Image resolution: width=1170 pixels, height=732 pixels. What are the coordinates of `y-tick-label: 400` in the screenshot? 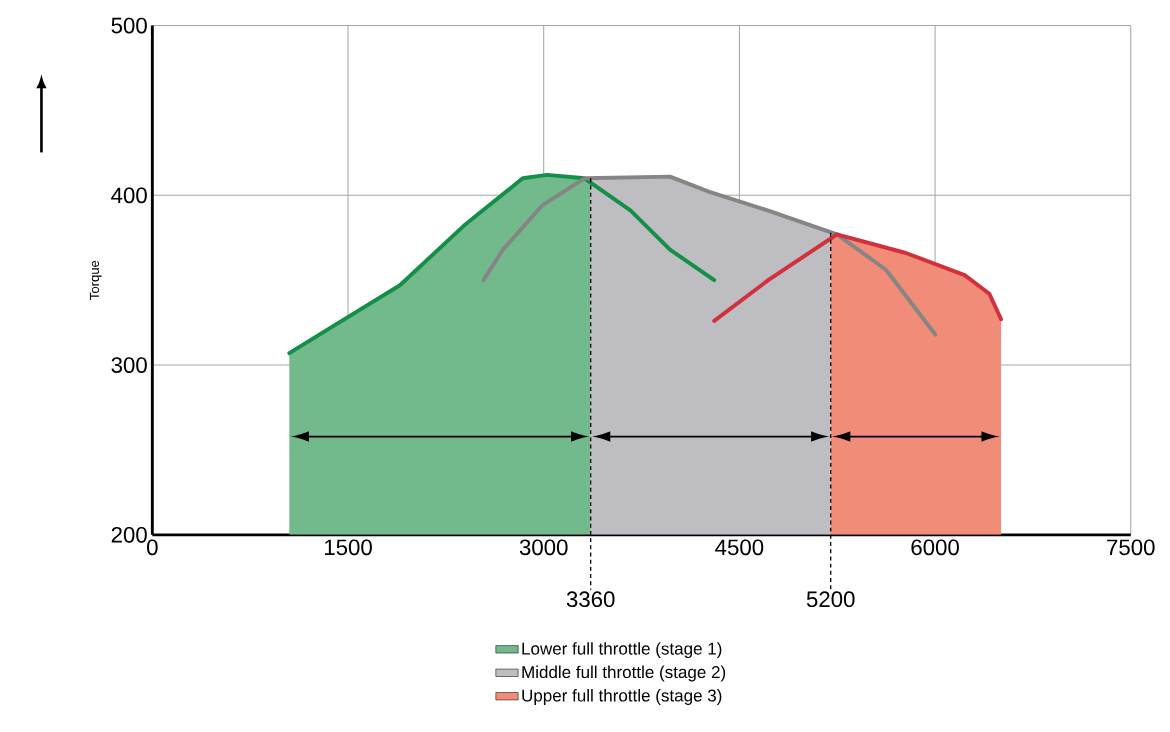 It's located at (129, 195).